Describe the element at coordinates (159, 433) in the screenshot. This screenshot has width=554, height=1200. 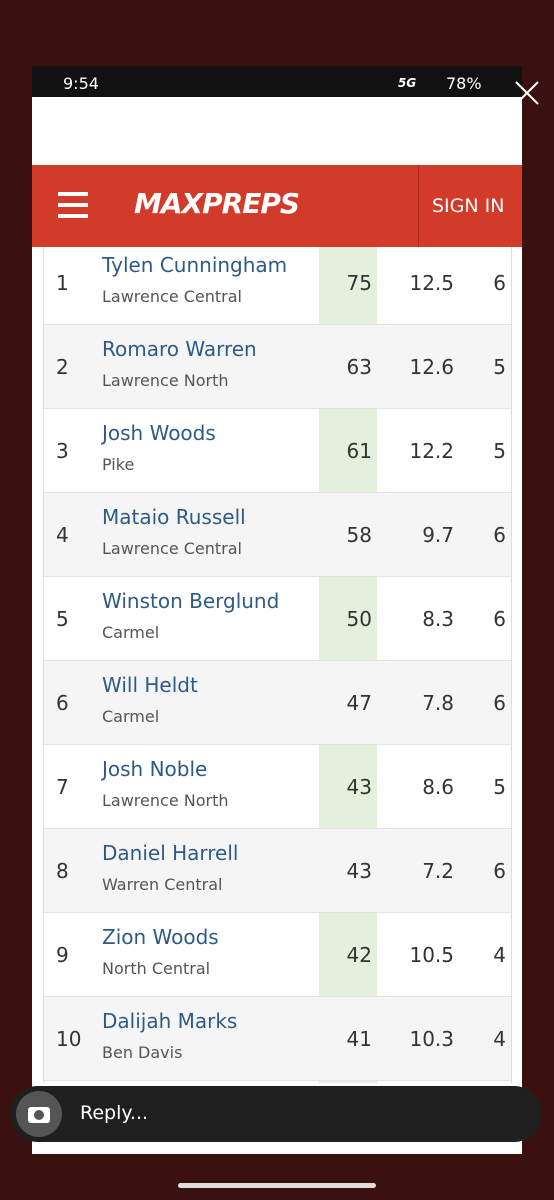
I see `player-name: Josh Woods` at that location.